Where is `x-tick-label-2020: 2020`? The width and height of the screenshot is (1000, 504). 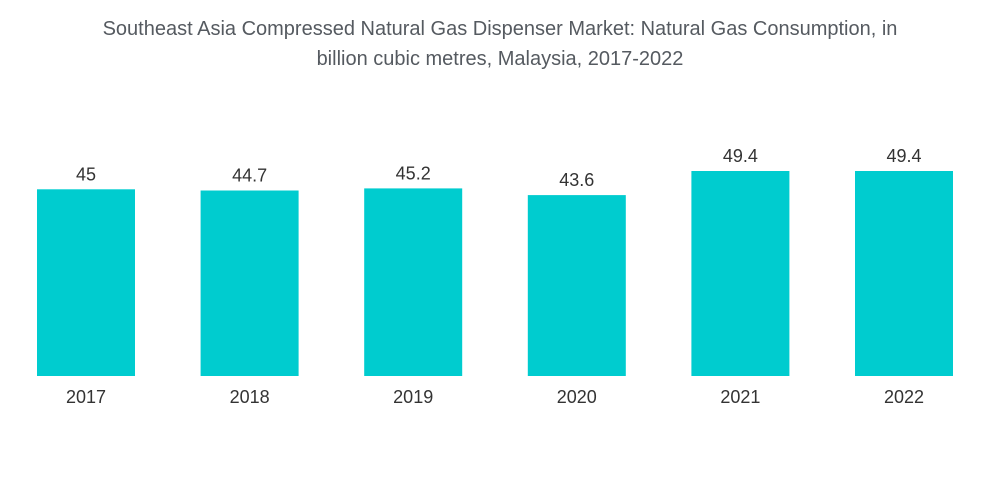 x-tick-label-2020: 2020 is located at coordinates (577, 397).